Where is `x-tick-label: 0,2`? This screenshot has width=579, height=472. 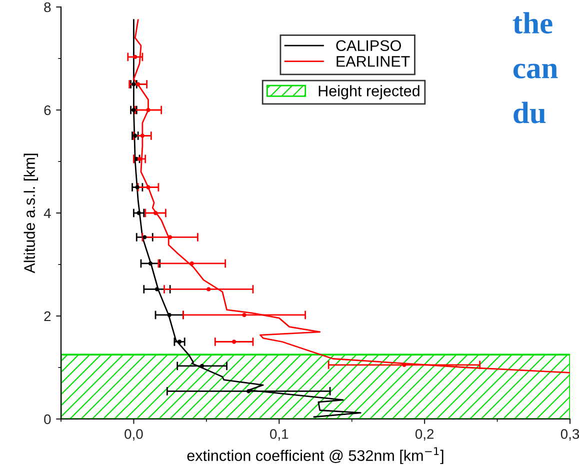
x-tick-label: 0,2 is located at coordinates (424, 435).